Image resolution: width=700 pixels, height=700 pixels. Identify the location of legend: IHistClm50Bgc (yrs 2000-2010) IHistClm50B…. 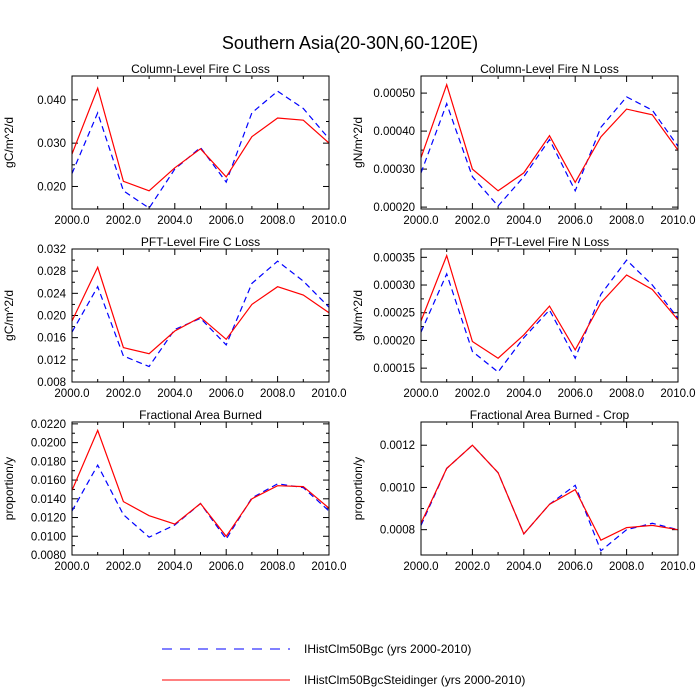
(343, 664).